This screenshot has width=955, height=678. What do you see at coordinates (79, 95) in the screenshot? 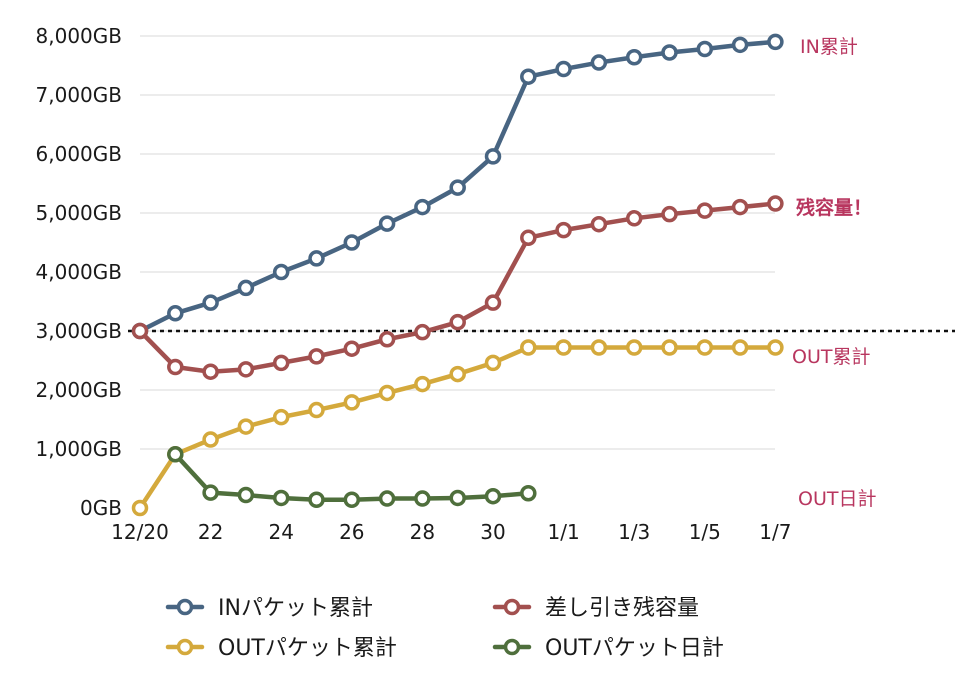
I see `y-tick-label: 7,000GB` at bounding box center [79, 95].